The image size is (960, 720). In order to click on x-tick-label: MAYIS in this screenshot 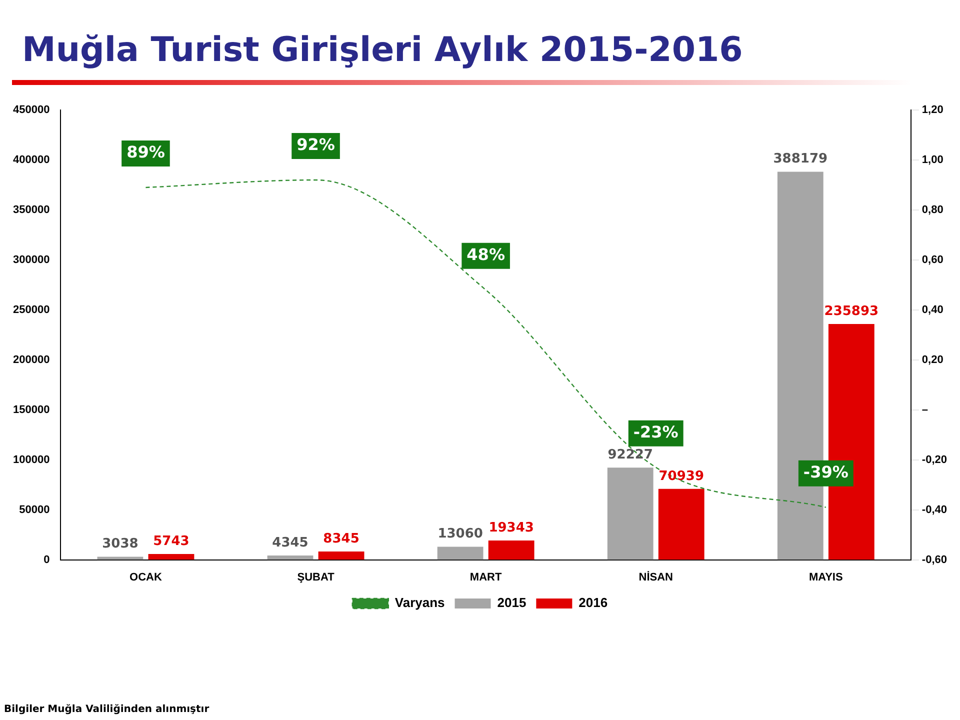, I will do `click(825, 577)`.